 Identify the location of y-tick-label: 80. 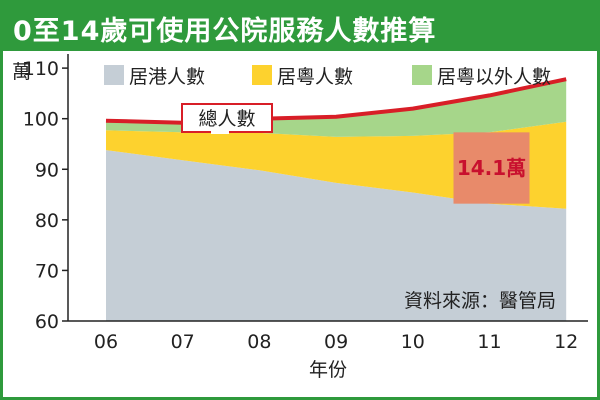
(47, 221).